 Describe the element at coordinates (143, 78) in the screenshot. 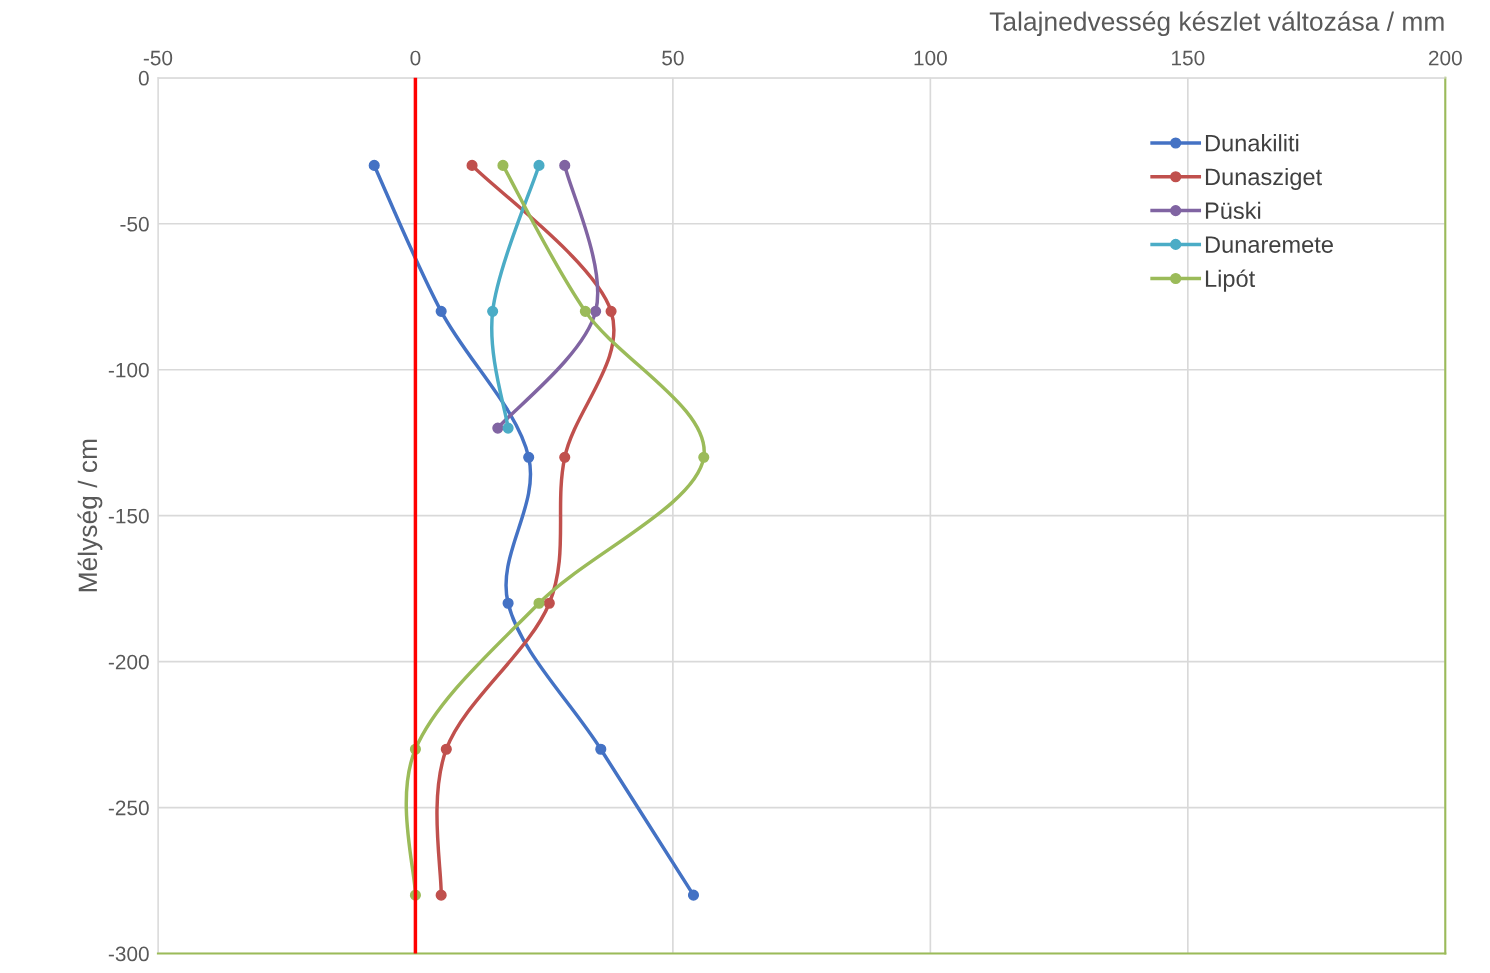

I see `y-tick-label: 0` at that location.